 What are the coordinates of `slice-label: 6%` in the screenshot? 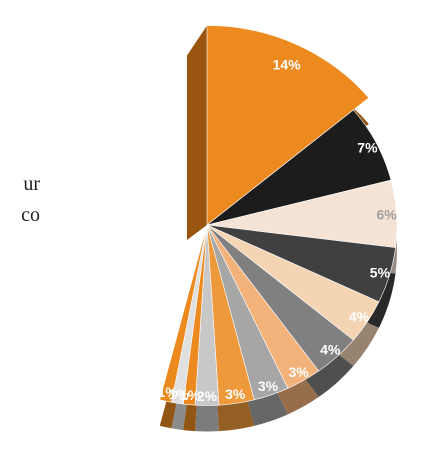 It's located at (386, 214).